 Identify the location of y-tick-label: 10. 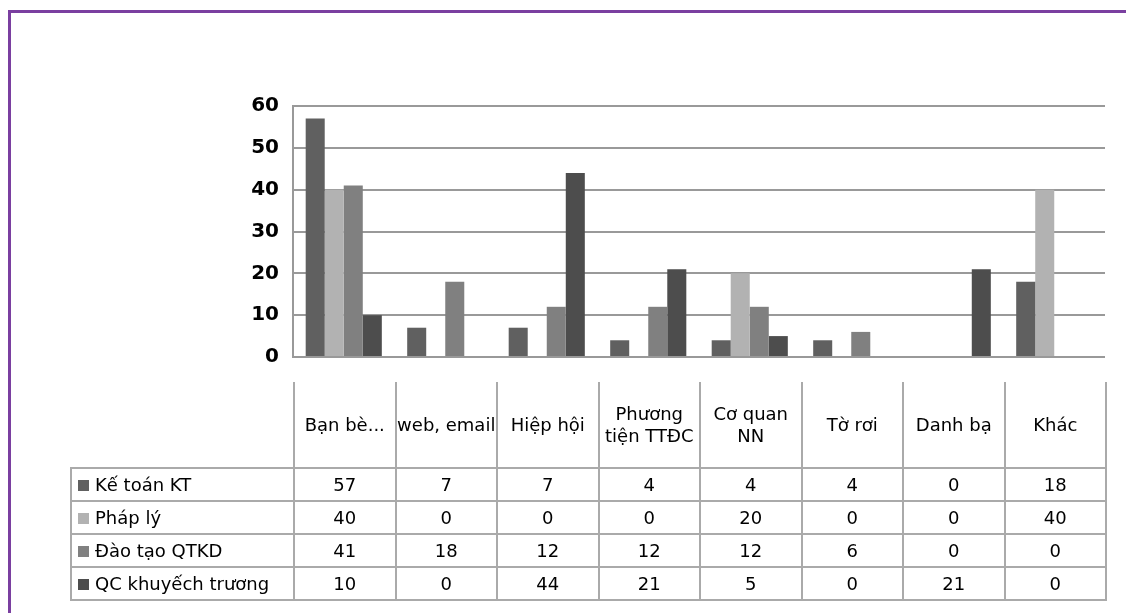
(265, 313).